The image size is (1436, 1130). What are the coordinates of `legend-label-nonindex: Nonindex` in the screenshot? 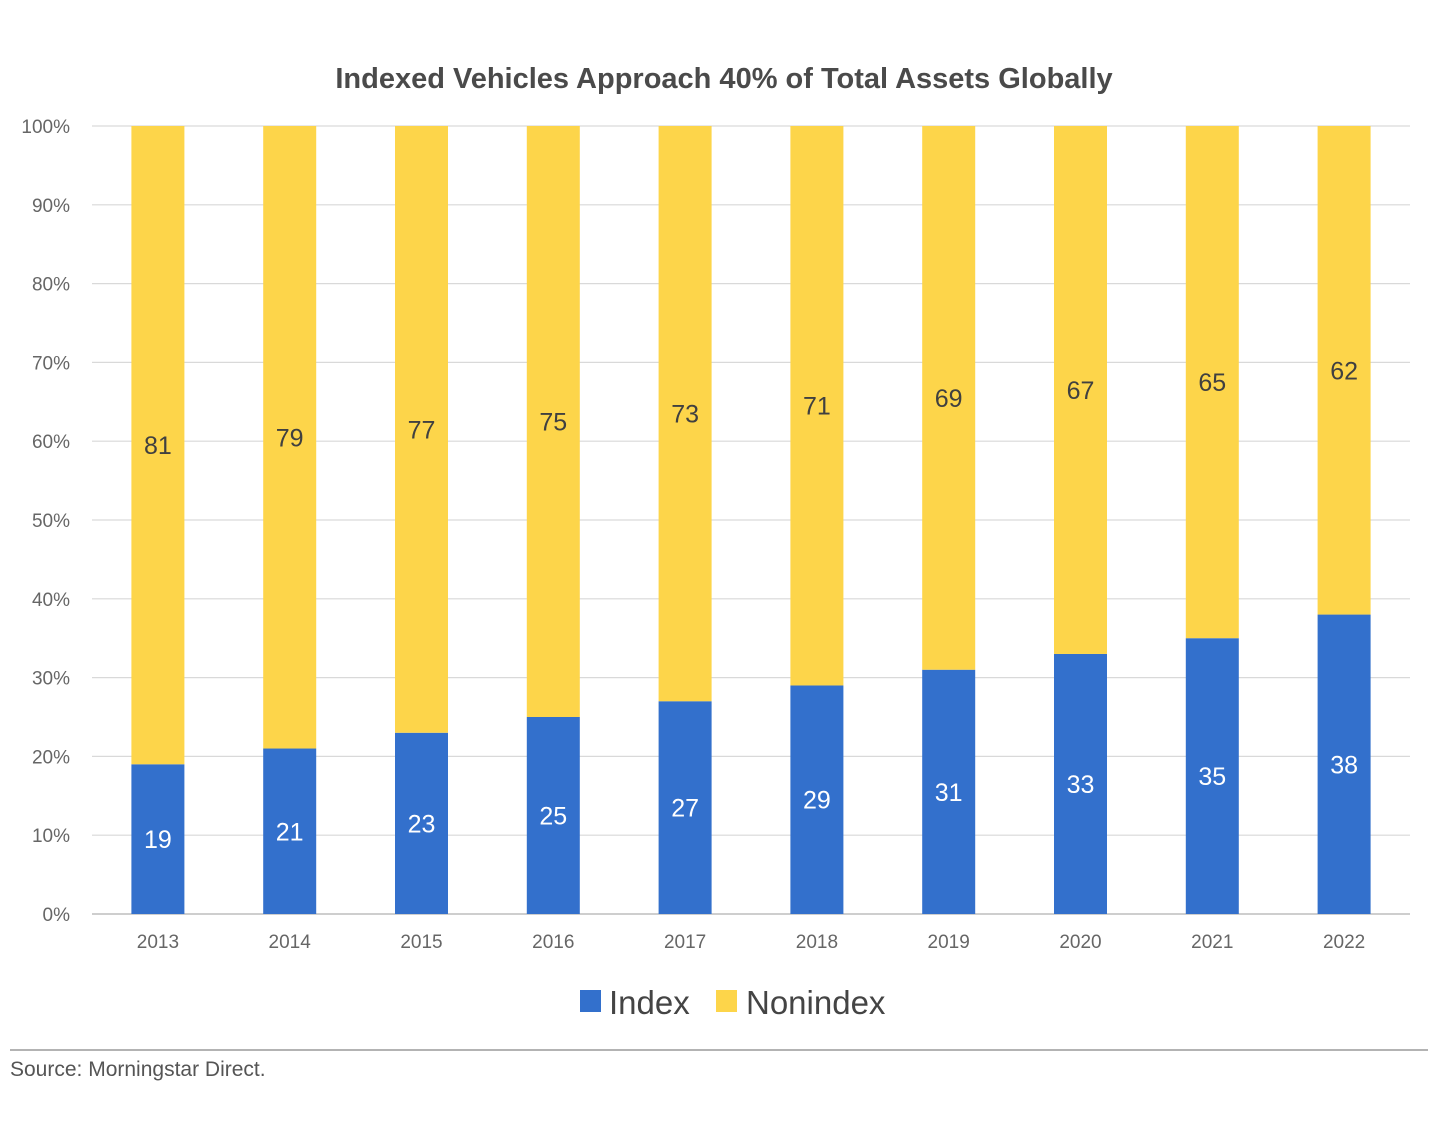 It's located at (816, 1002).